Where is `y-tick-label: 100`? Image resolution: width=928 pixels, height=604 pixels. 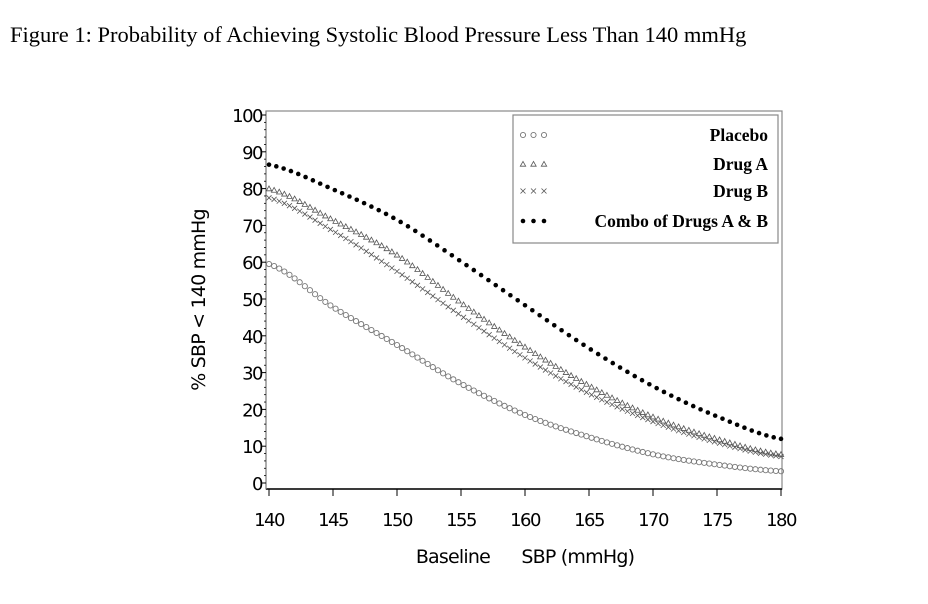 y-tick-label: 100 is located at coordinates (247, 116).